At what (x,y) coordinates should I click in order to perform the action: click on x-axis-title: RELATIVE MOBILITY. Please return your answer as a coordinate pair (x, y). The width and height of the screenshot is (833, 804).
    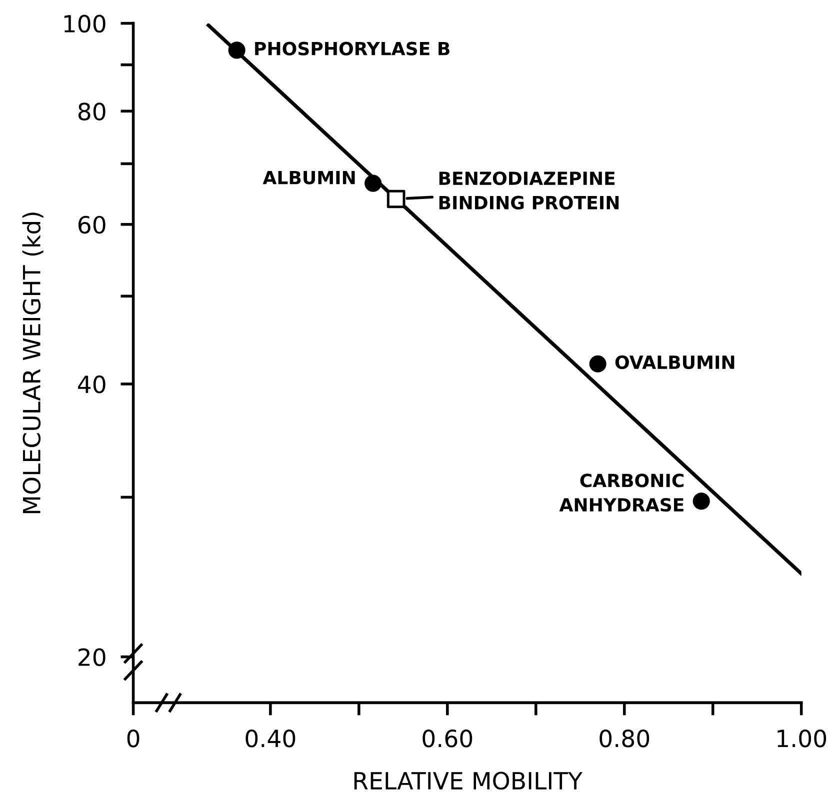
    Looking at the image, I should click on (468, 781).